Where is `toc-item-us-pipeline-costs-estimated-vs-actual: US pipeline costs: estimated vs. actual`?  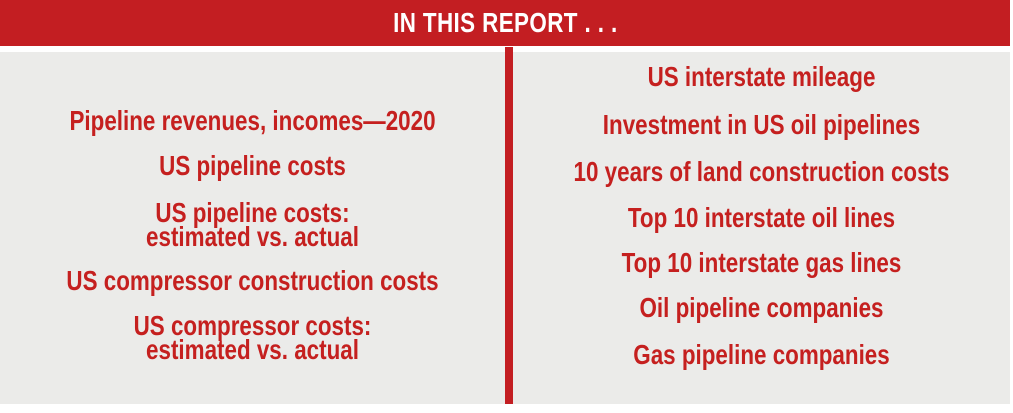 toc-item-us-pipeline-costs-estimated-vs-actual: US pipeline costs: estimated vs. actual is located at coordinates (252, 224).